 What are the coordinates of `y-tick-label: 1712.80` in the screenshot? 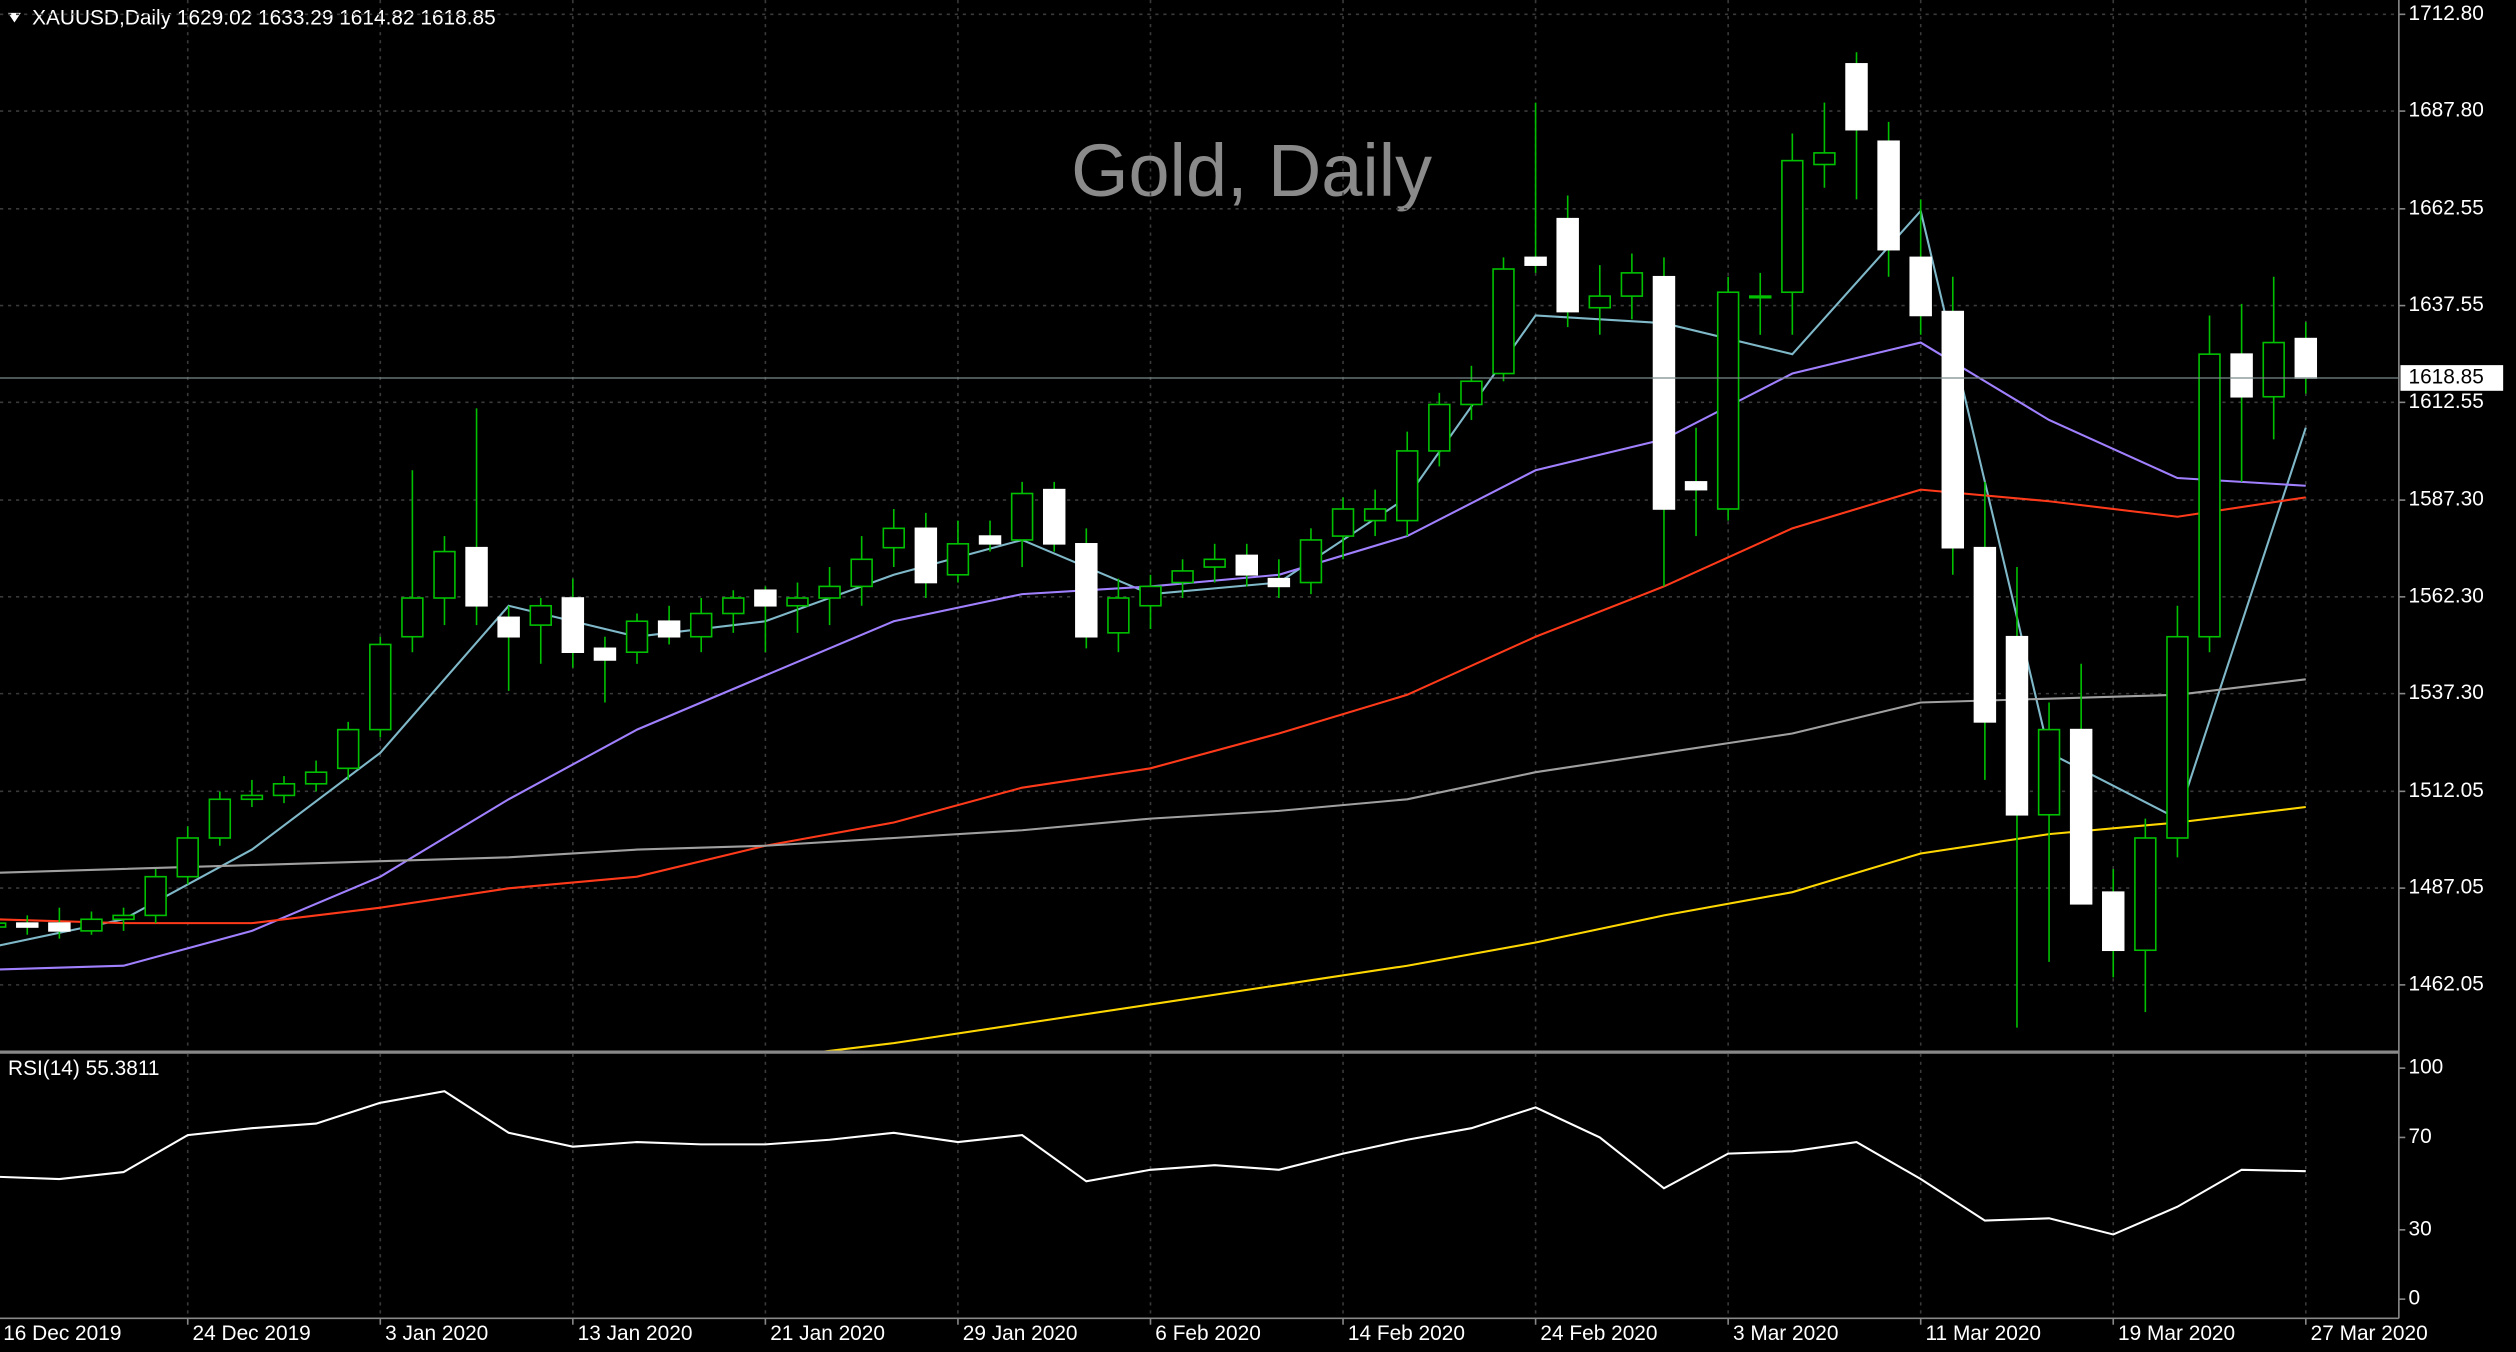 It's located at (2445, 13).